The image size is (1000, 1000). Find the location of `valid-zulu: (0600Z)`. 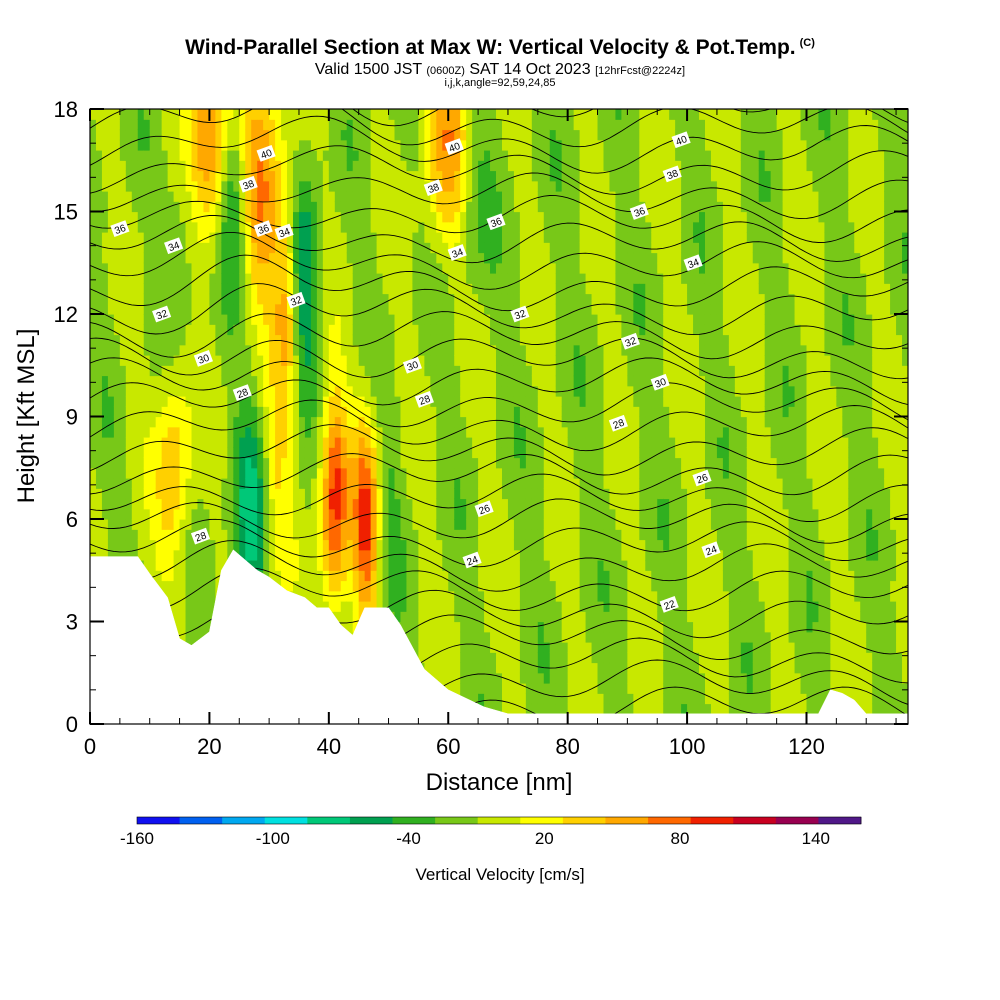

valid-zulu: (0600Z) is located at coordinates (445, 71).